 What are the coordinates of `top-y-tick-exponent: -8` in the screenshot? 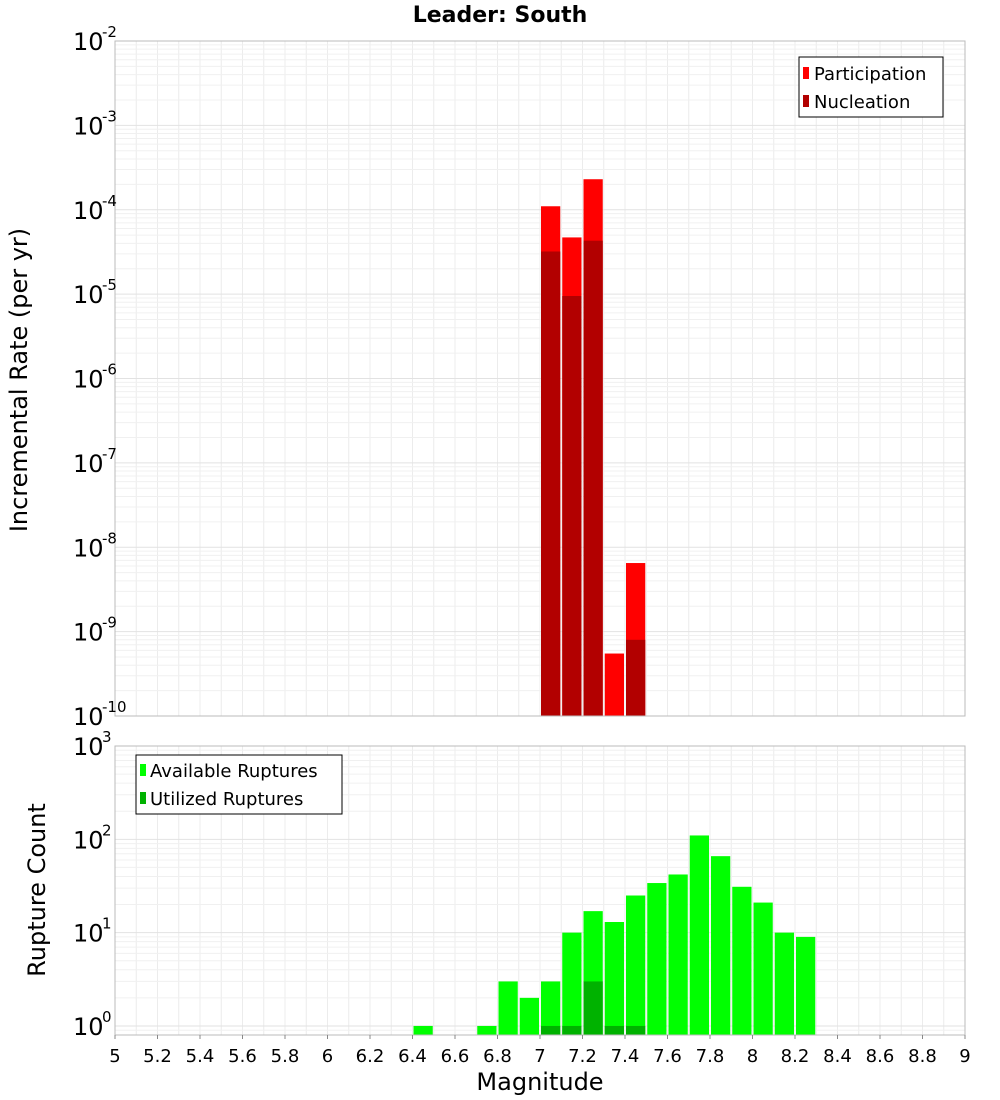 It's located at (109, 538).